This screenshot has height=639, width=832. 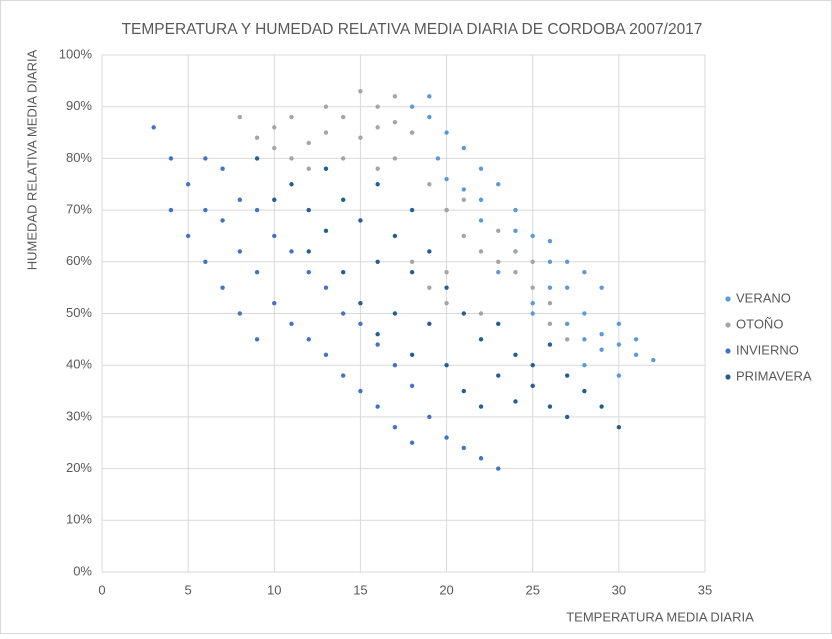 I want to click on x-axis-label: TEMPERATURA MEDIA DIARIA, so click(x=660, y=616).